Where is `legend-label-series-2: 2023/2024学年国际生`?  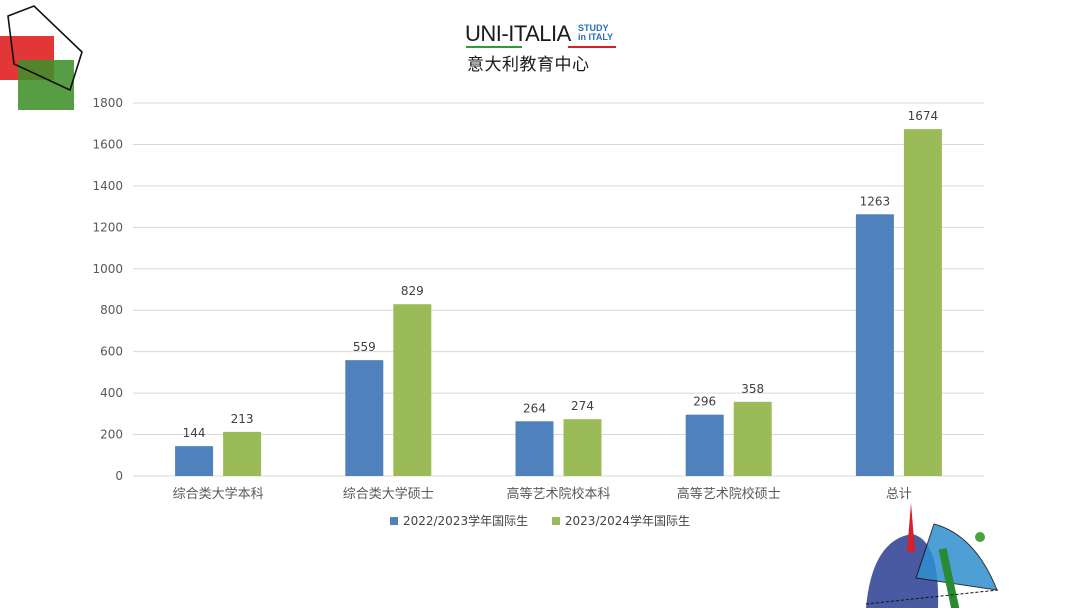
legend-label-series-2: 2023/2024学年国际生 is located at coordinates (627, 521).